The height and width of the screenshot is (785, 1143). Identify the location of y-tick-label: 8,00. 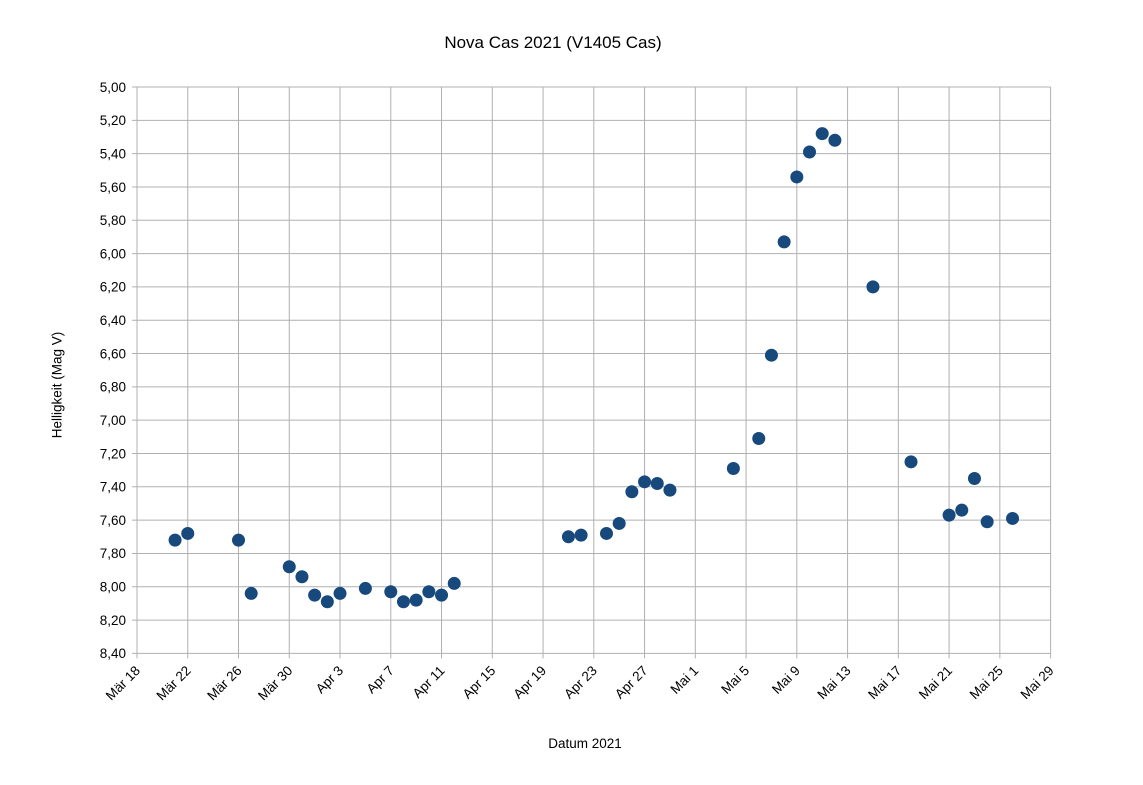
(113, 587).